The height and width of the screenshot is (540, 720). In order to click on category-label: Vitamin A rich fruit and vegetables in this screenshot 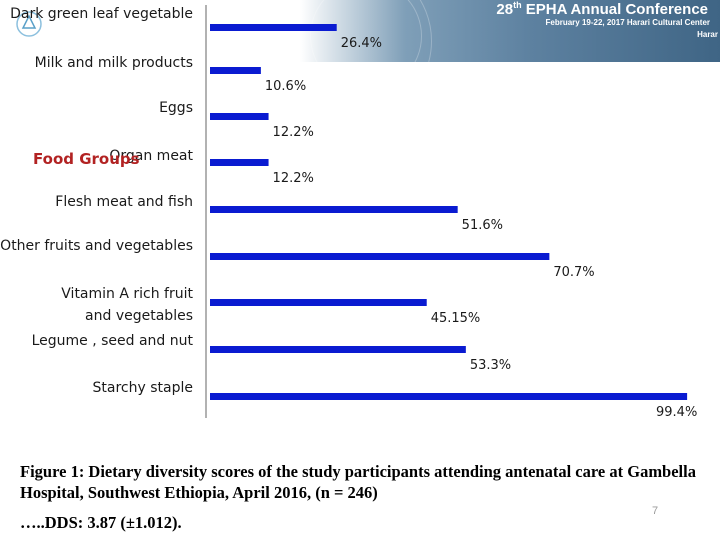, I will do `click(127, 305)`.